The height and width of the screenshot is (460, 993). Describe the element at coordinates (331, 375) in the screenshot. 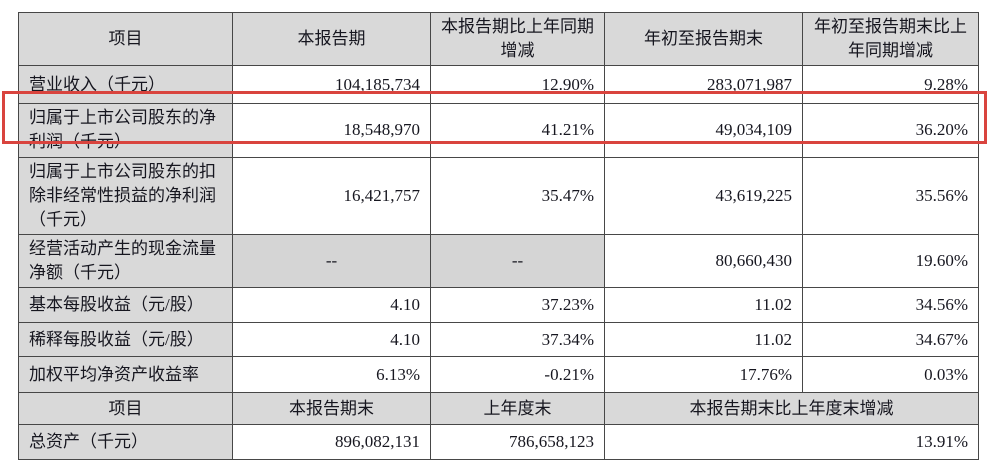

I see `cell-value: 6.13%` at that location.